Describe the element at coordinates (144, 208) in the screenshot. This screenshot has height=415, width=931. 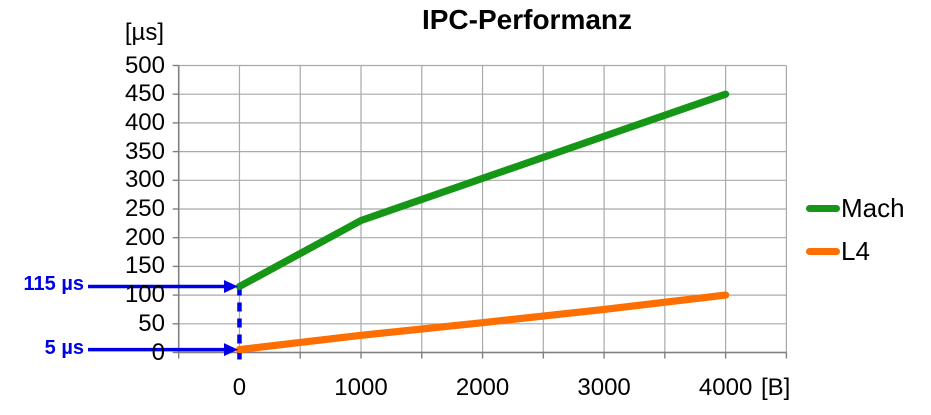
I see `y-tick-label: 250` at that location.